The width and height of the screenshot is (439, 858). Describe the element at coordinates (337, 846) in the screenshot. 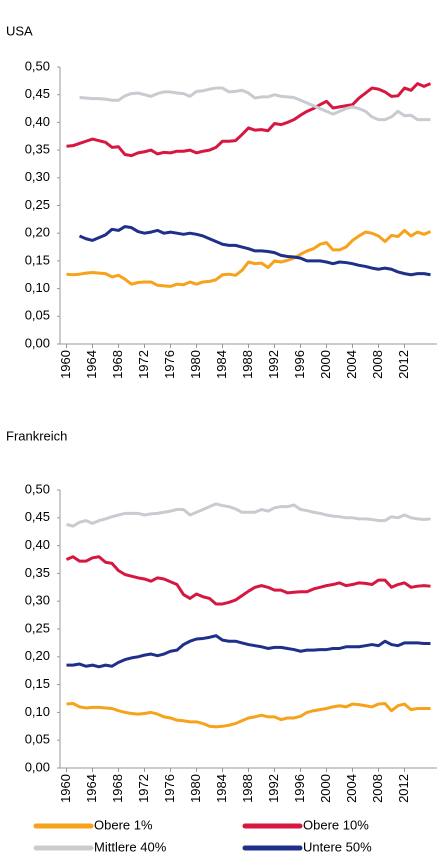

I see `legend-label: Untere 50%` at that location.